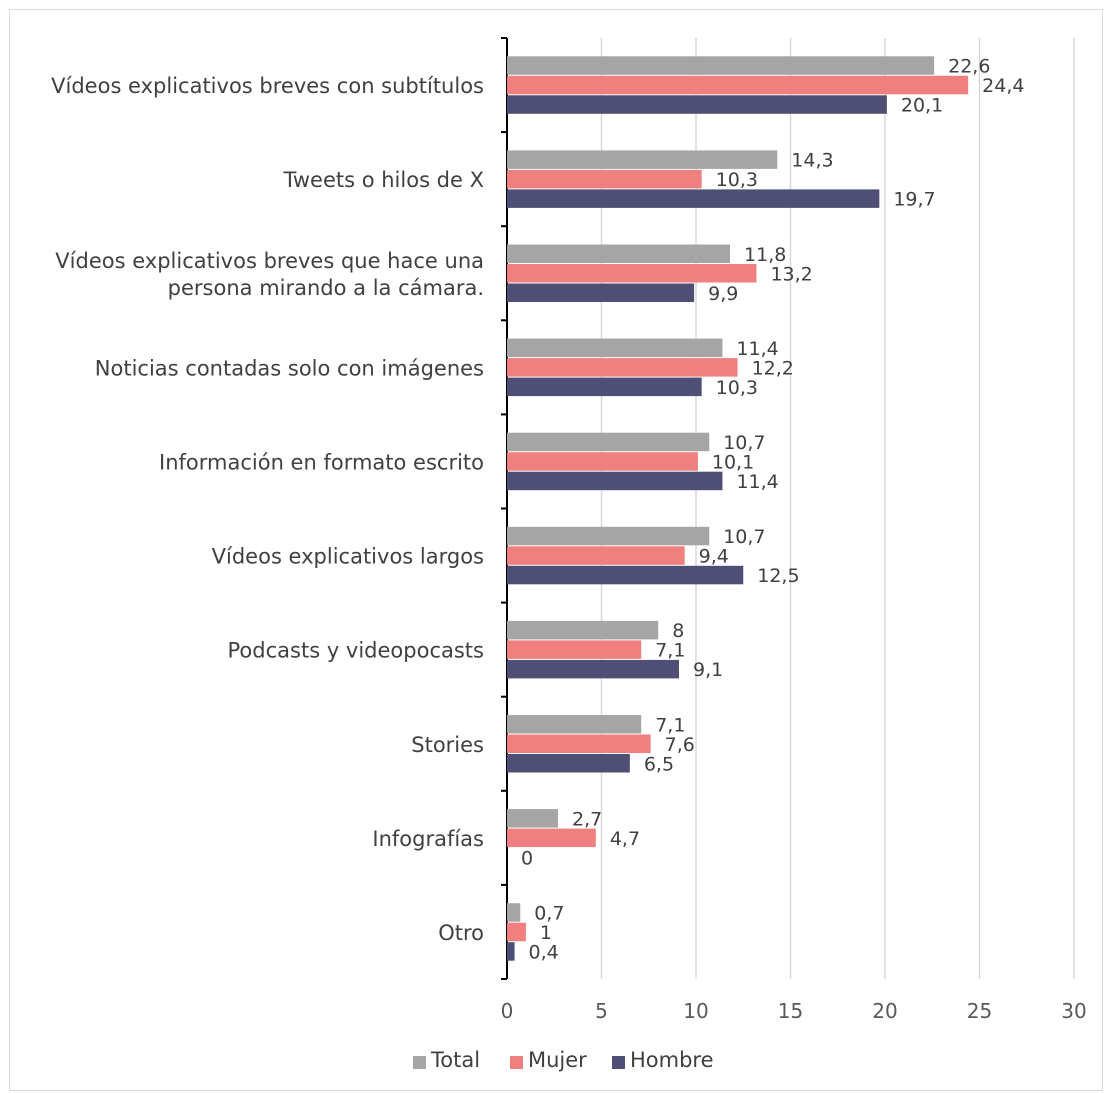 This screenshot has height=1094, width=1108. Describe the element at coordinates (625, 839) in the screenshot. I see `data-label: 4,7` at that location.